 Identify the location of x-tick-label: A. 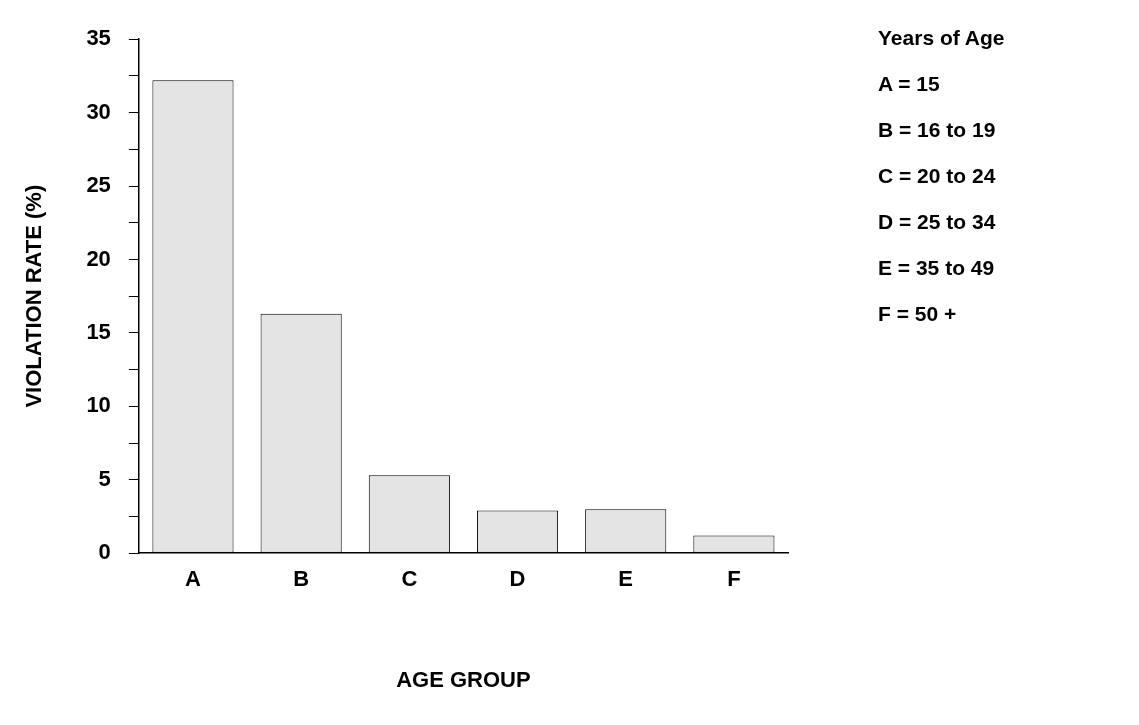
(193, 579).